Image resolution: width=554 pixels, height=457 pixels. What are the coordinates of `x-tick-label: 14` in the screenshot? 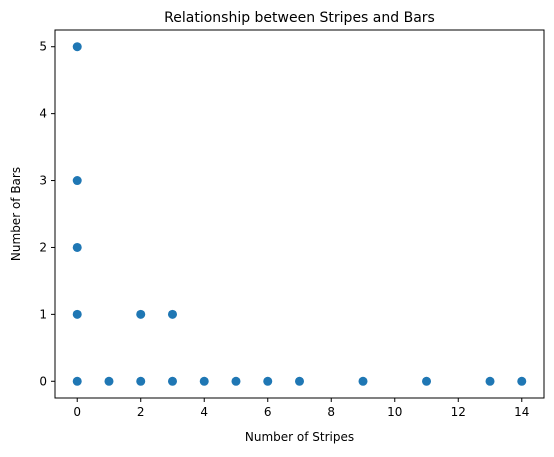 It's located at (521, 412).